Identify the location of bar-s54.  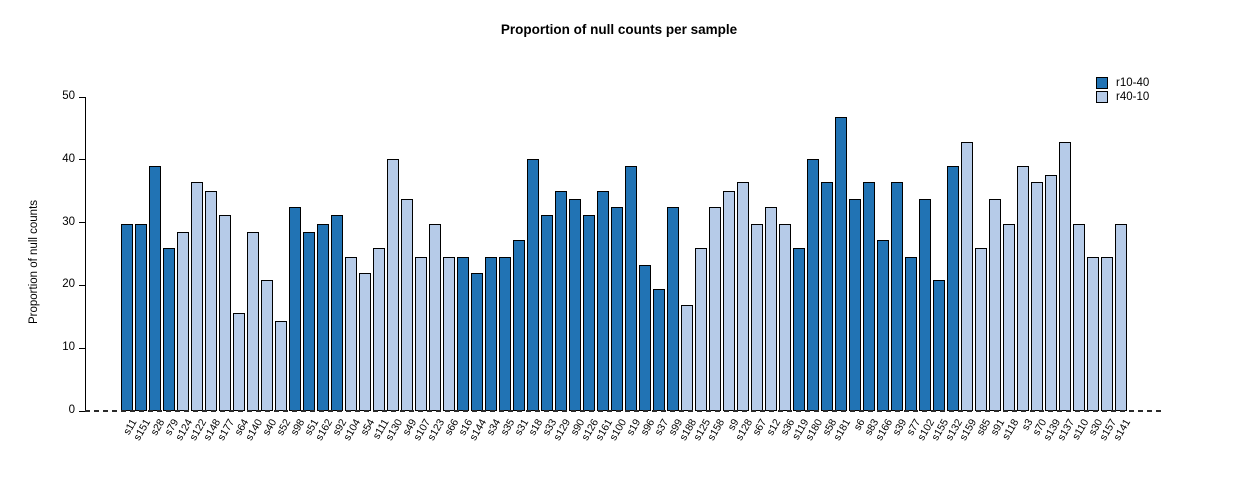
(365, 341).